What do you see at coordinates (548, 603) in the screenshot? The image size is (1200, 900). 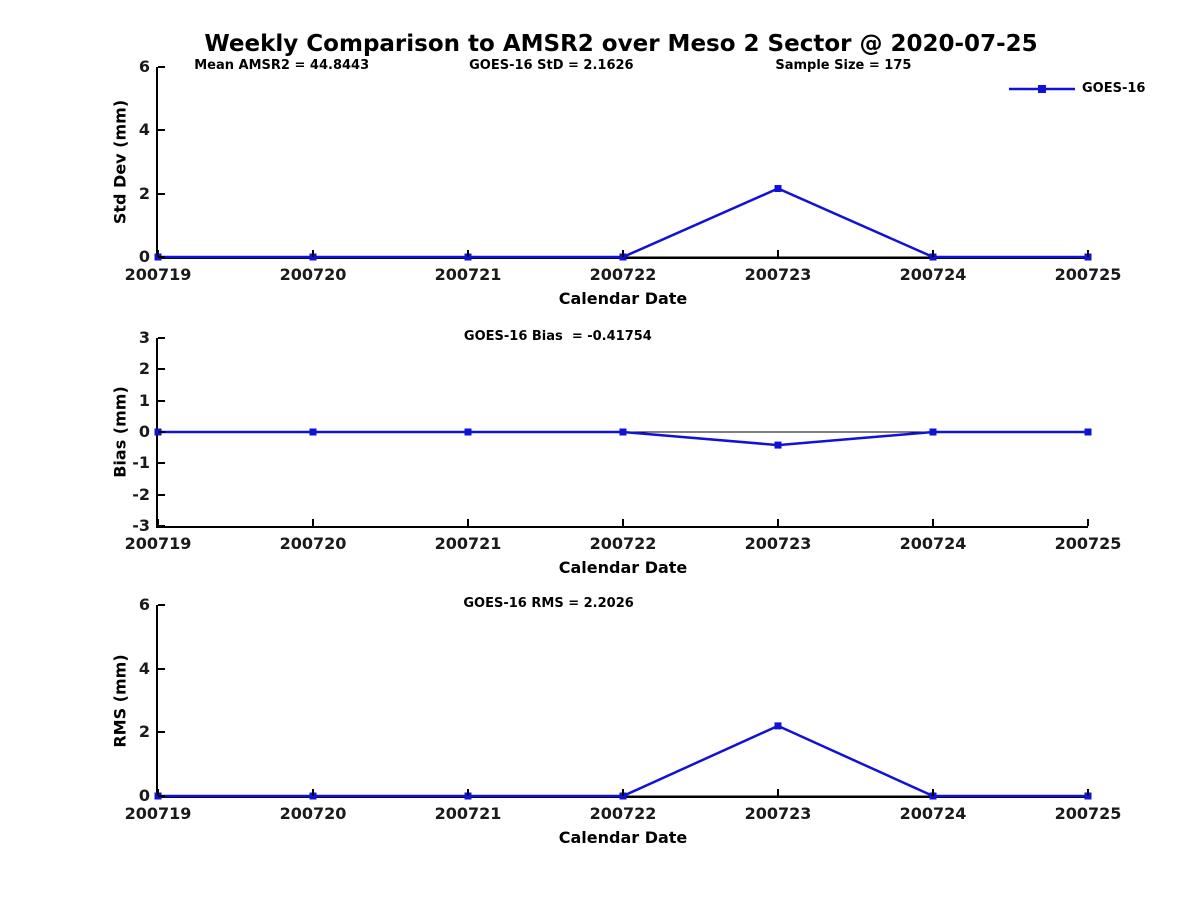 I see `chart-annotation: GOES-16 RMS = 2.2026` at bounding box center [548, 603].